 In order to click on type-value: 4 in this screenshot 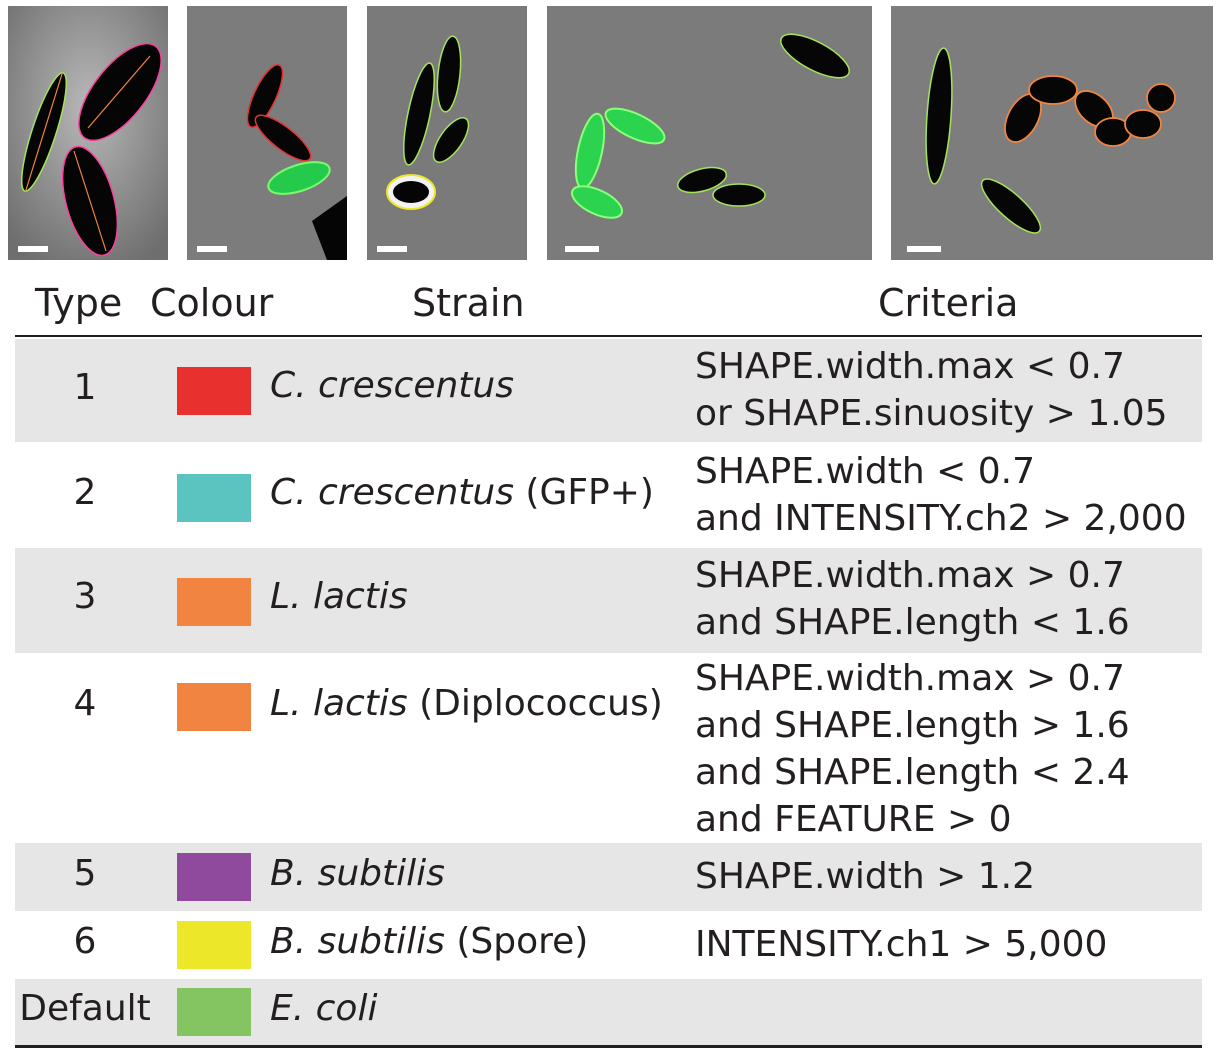, I will do `click(85, 703)`.